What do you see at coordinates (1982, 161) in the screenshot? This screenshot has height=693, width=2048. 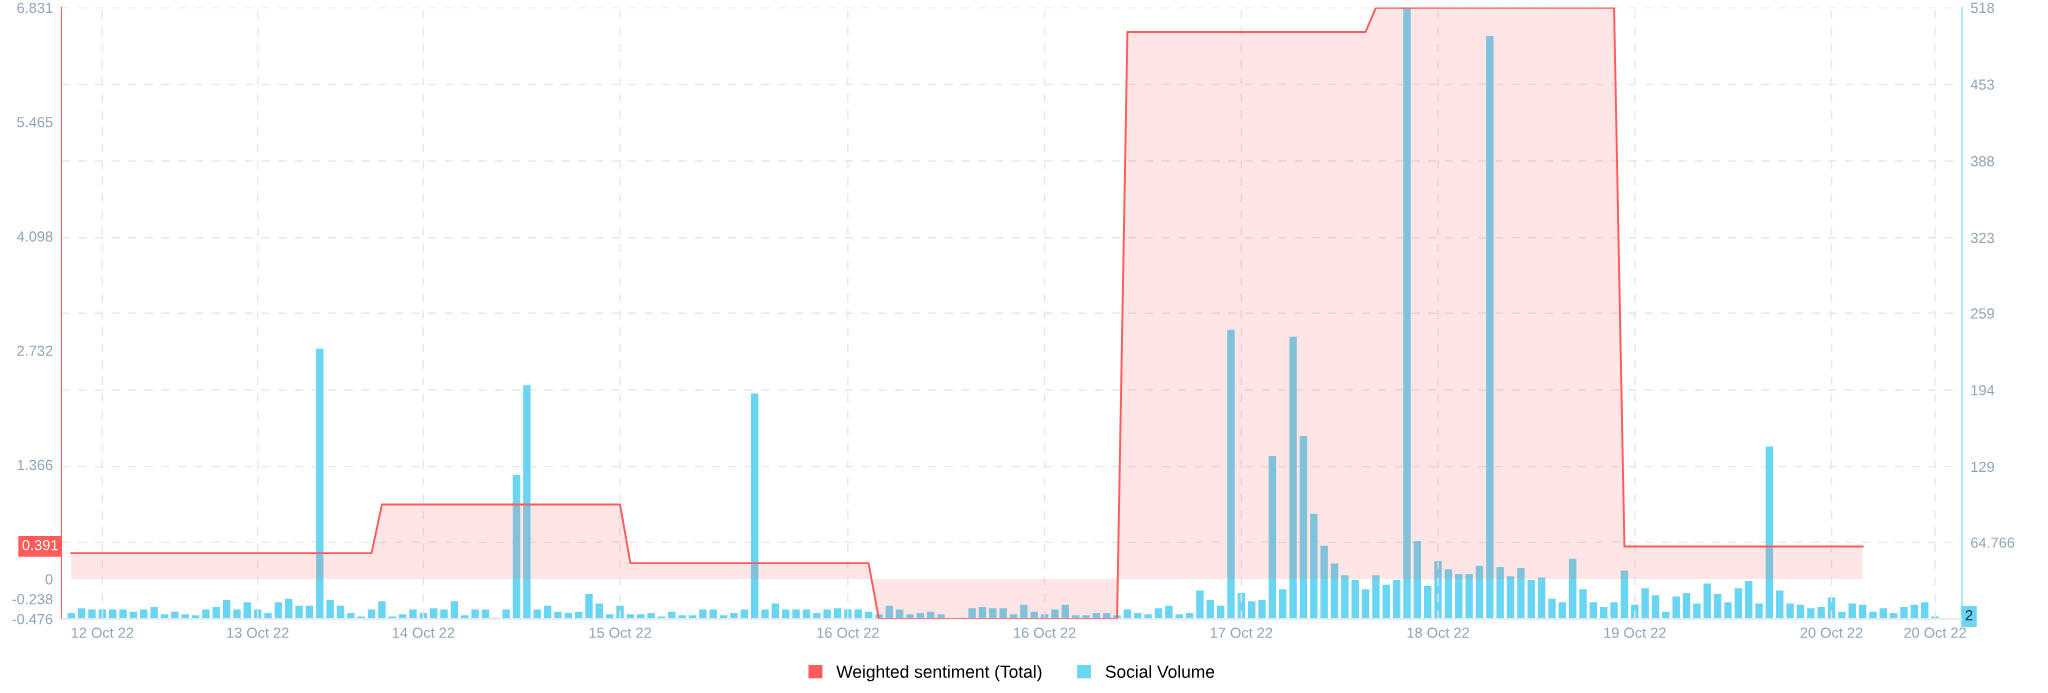 I see `y2-tick-label: 388` at bounding box center [1982, 161].